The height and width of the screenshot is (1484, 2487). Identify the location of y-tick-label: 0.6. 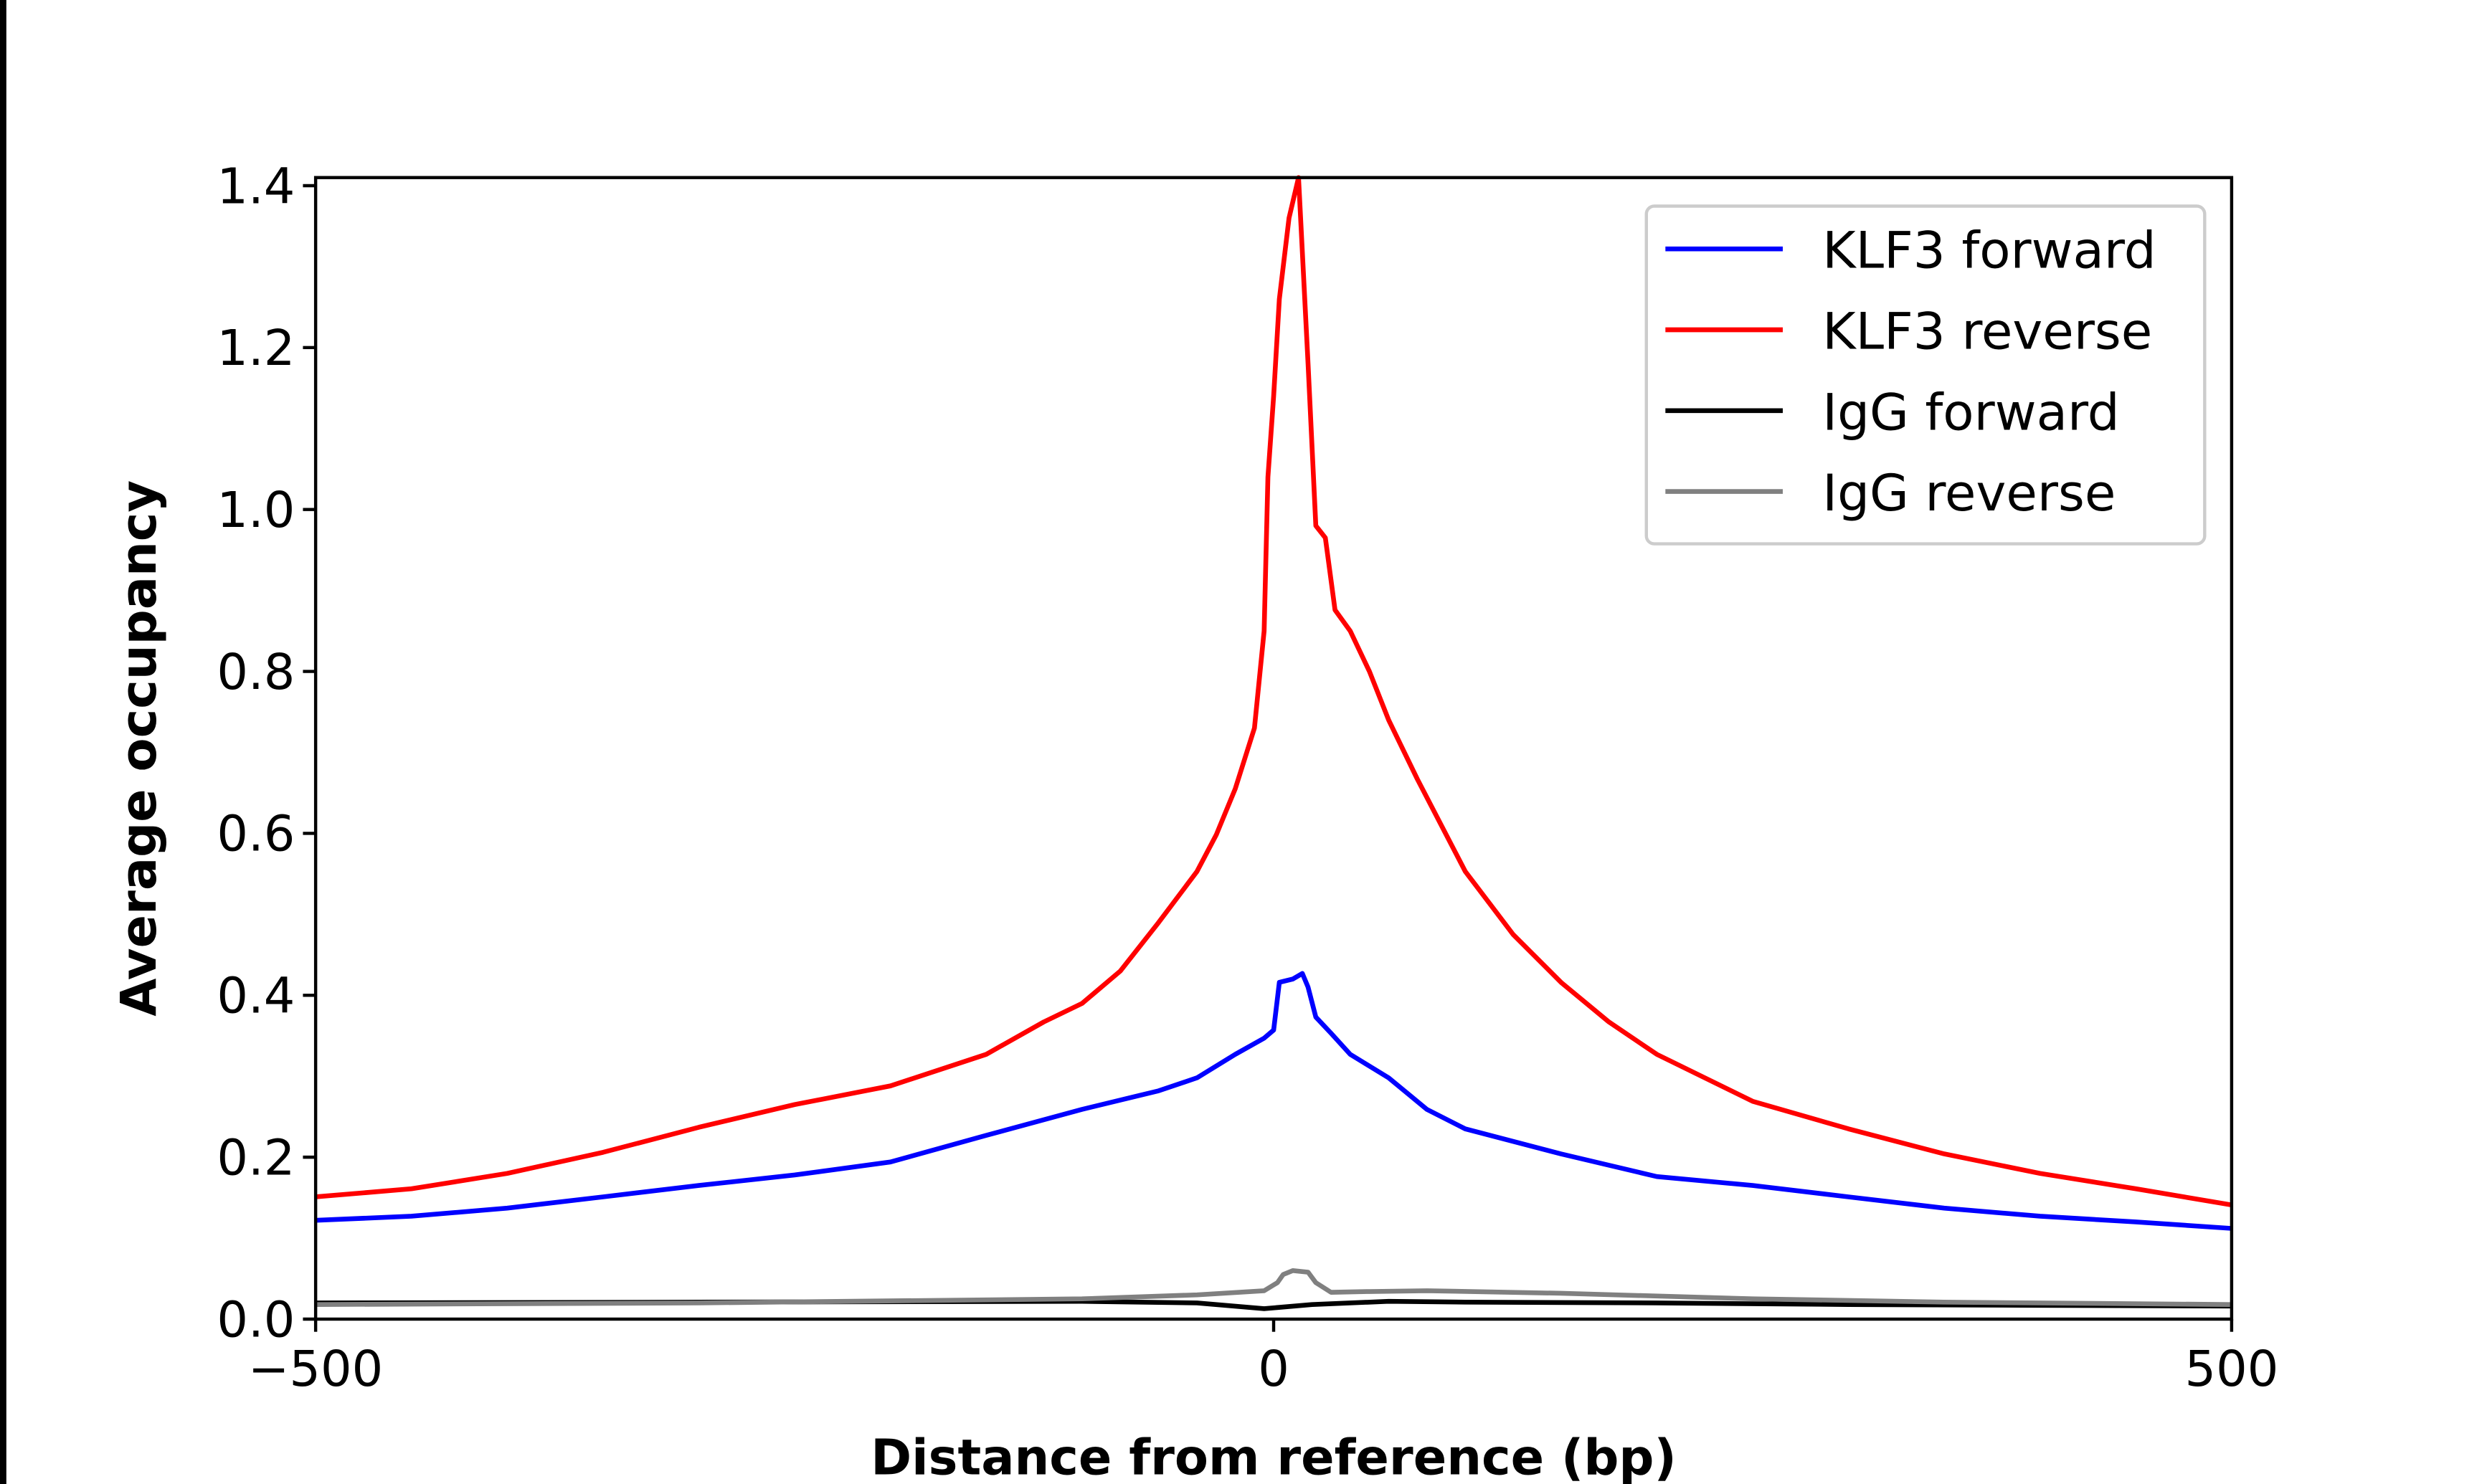
(256, 835).